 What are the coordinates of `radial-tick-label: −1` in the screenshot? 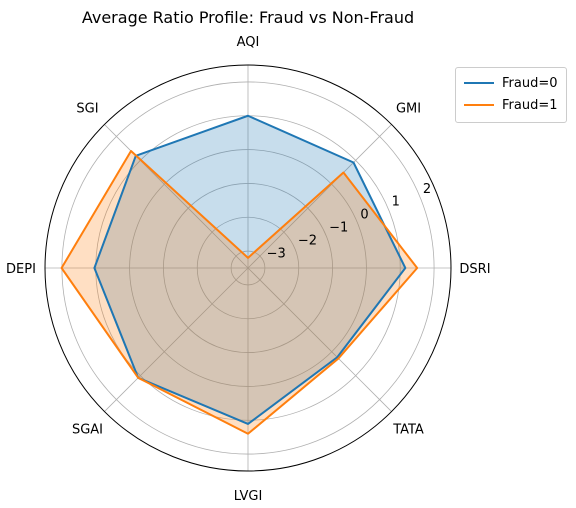 It's located at (338, 228).